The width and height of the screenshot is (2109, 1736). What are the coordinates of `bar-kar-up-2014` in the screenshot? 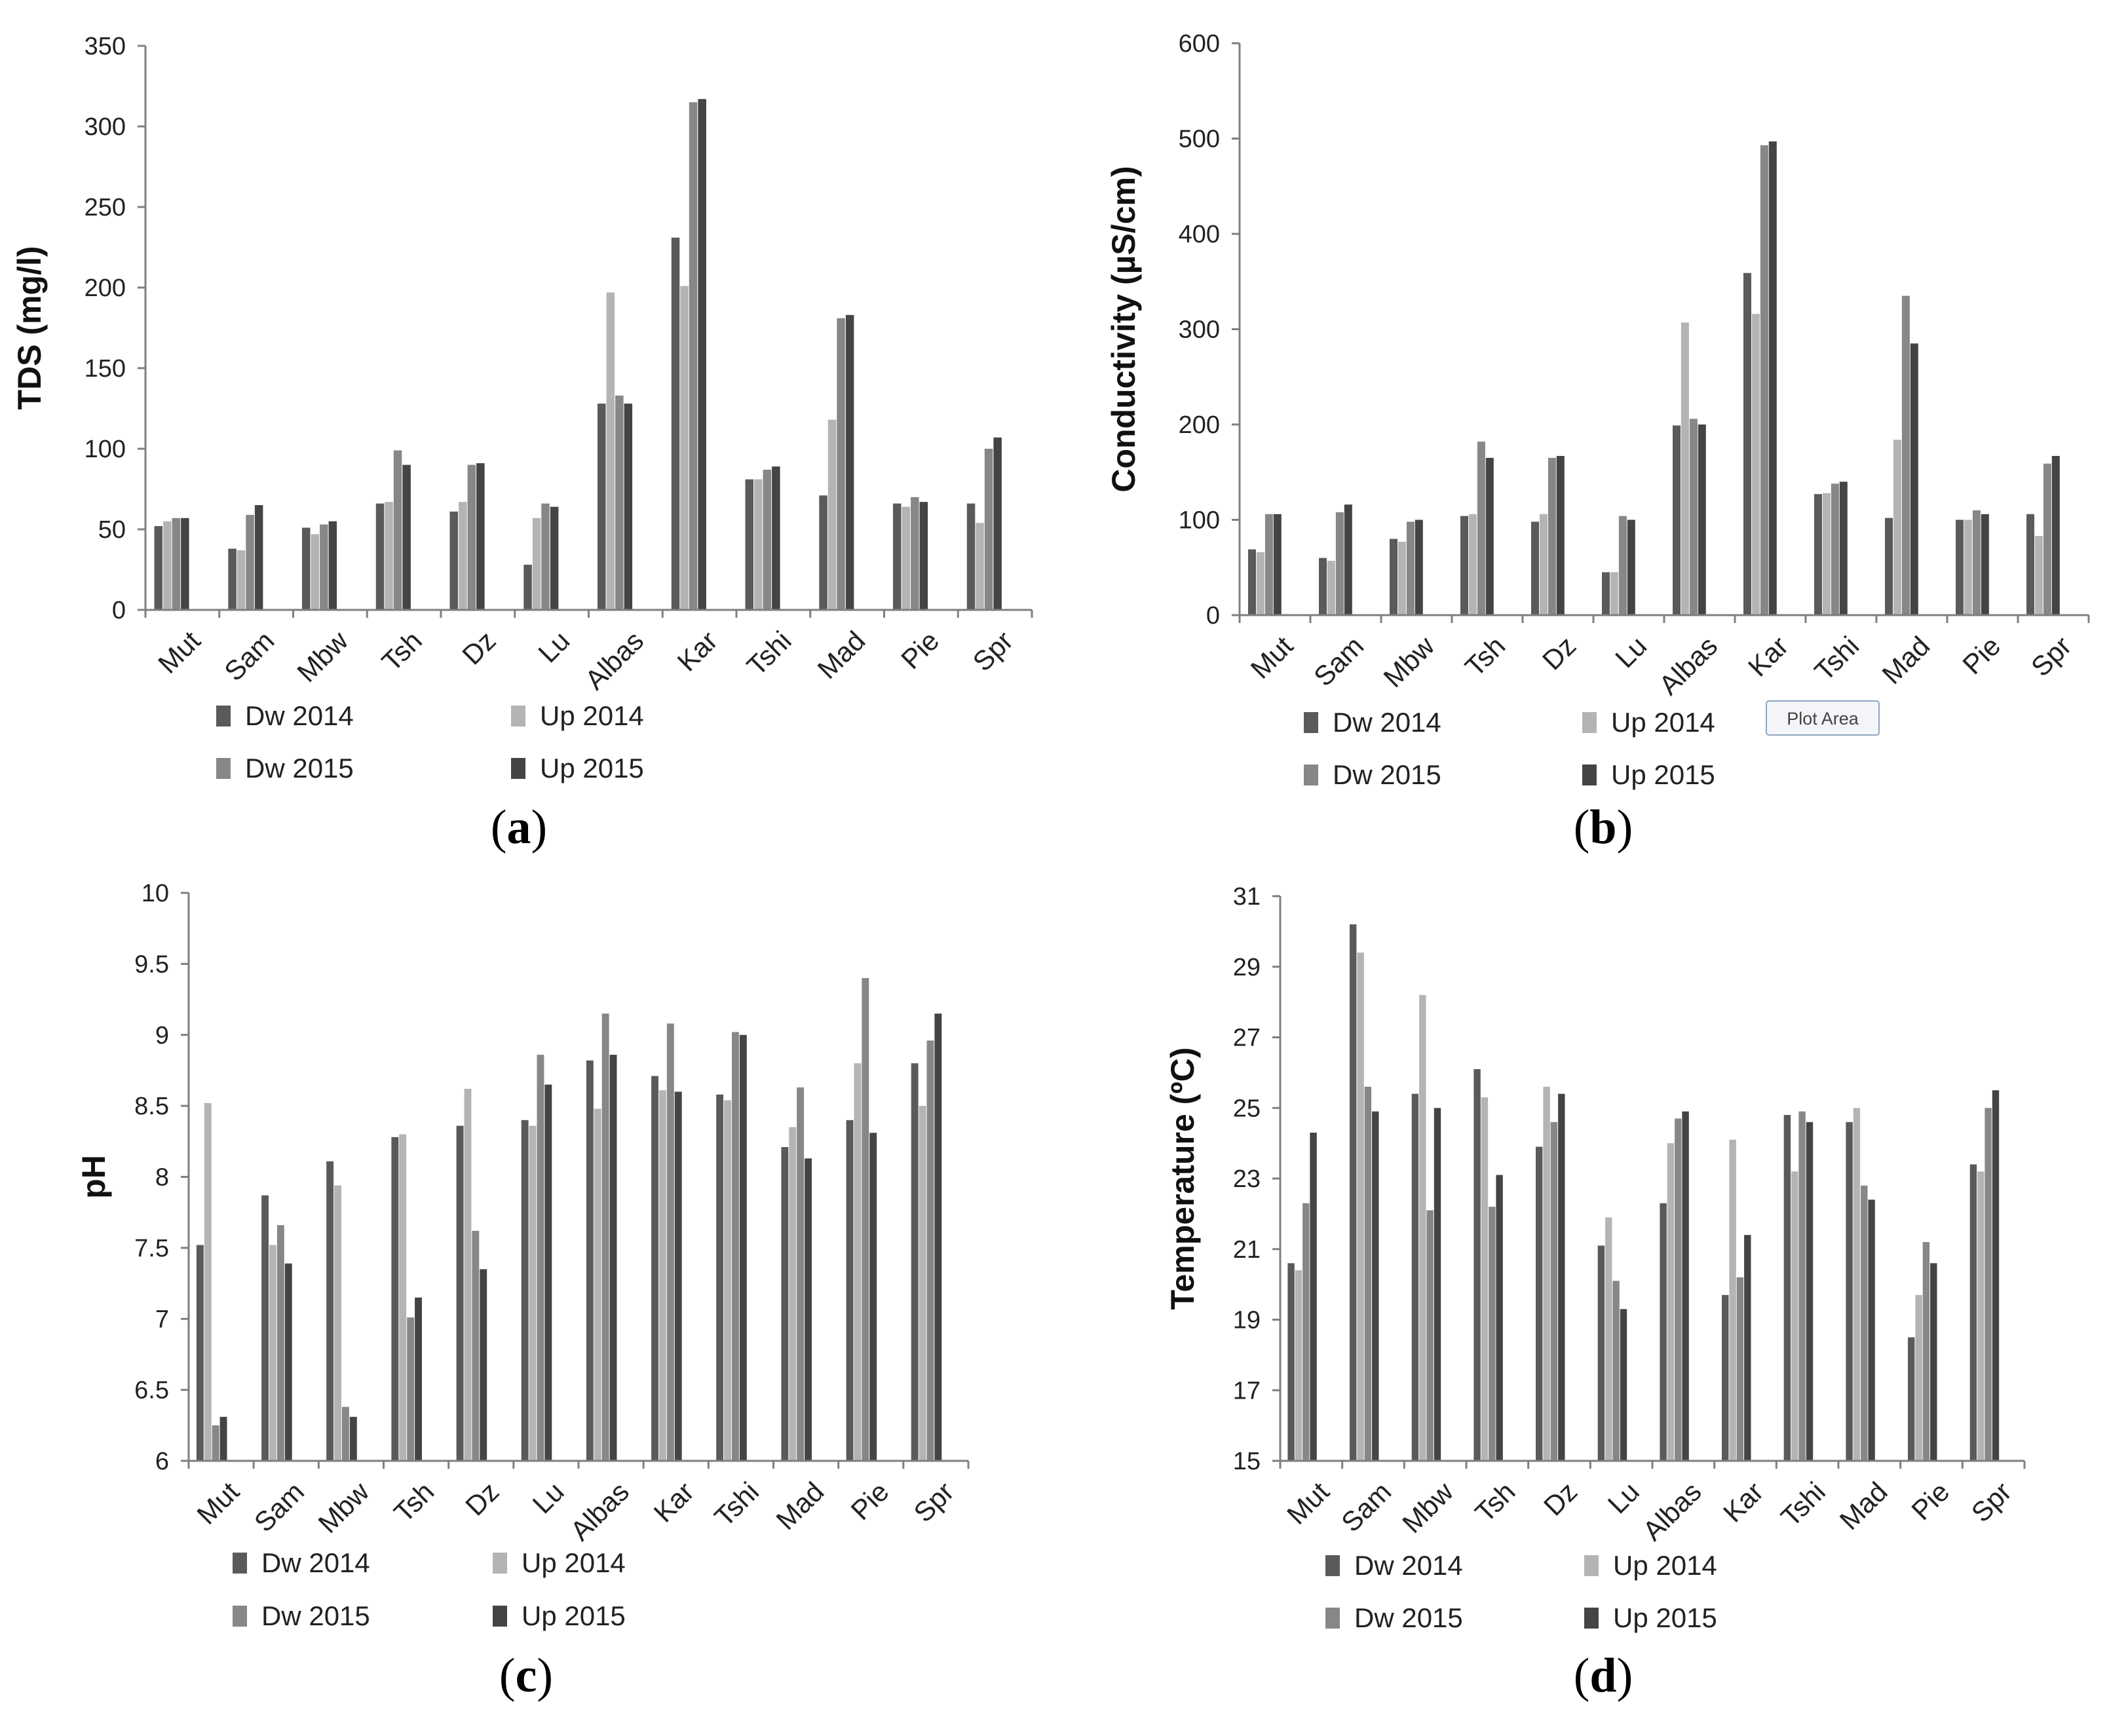 It's located at (684, 448).